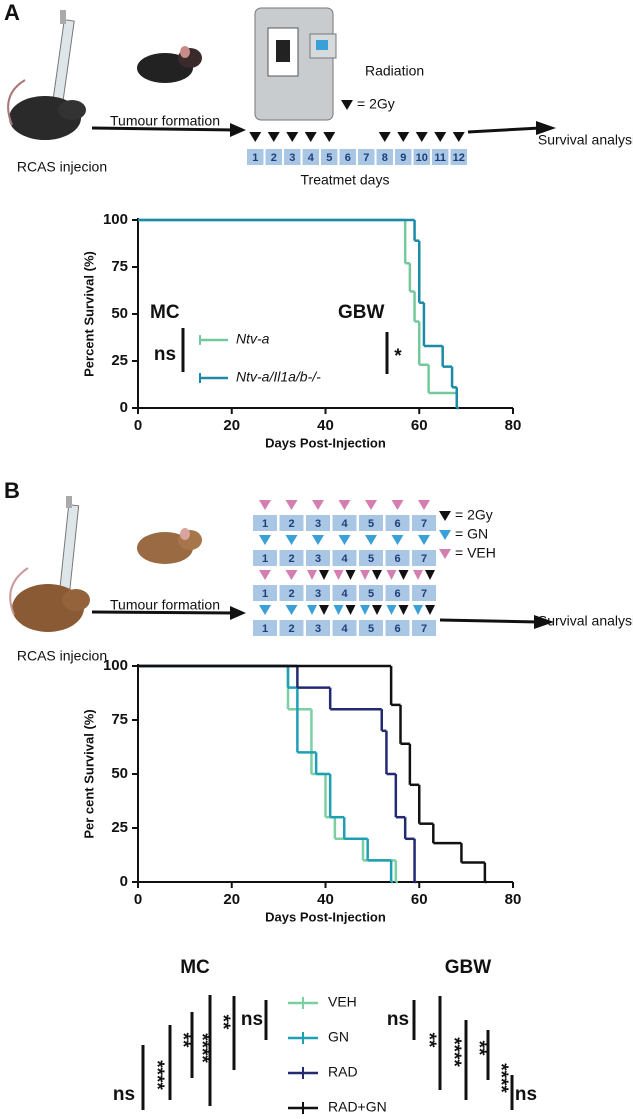 The image size is (633, 1119). I want to click on legend-label: VEH, so click(342, 1002).